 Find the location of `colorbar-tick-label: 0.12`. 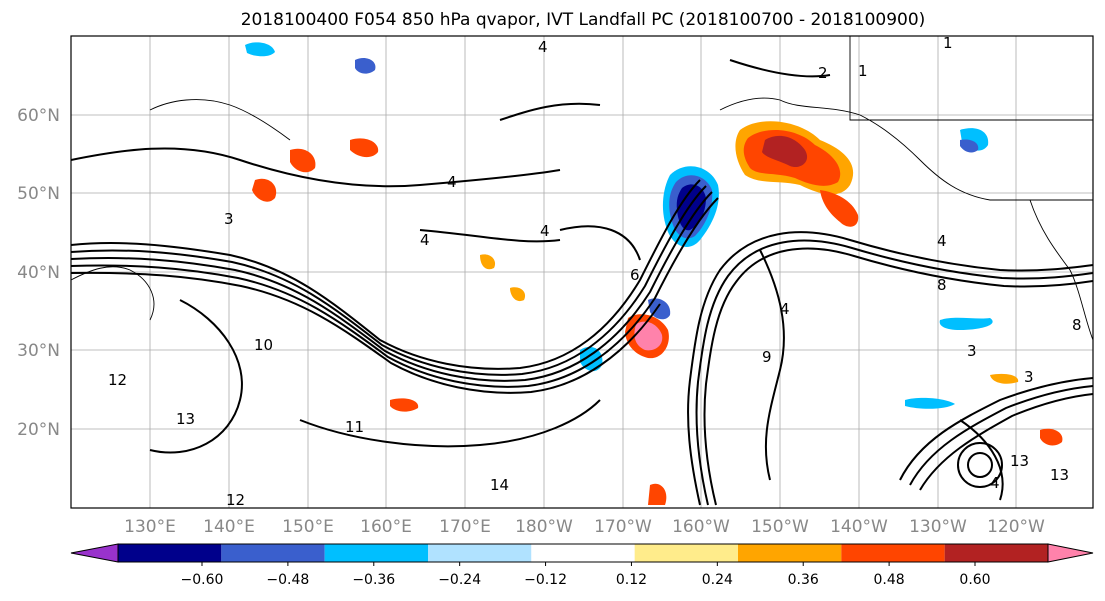

colorbar-tick-label: 0.12 is located at coordinates (631, 580).